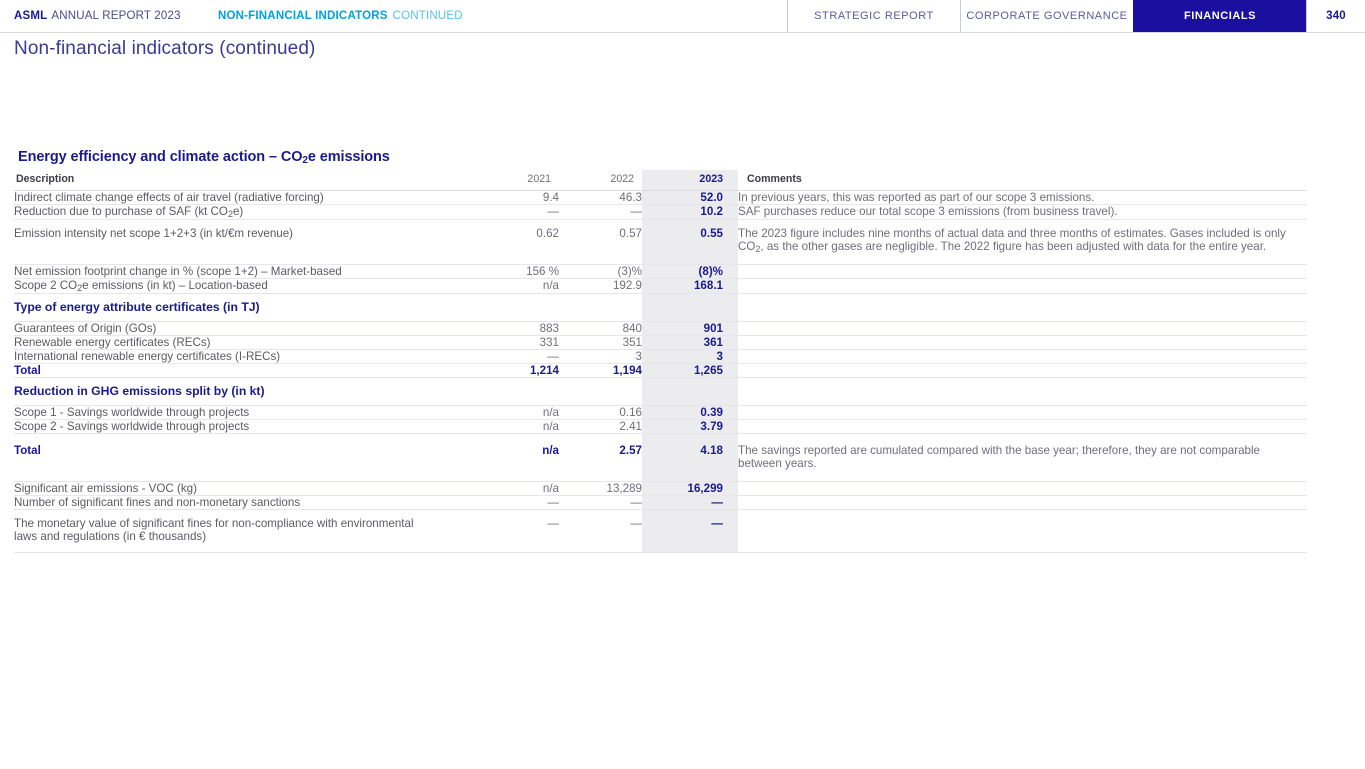 The image size is (1365, 769). I want to click on tab-strategic-report: STRATEGIC REPORT, so click(873, 16).